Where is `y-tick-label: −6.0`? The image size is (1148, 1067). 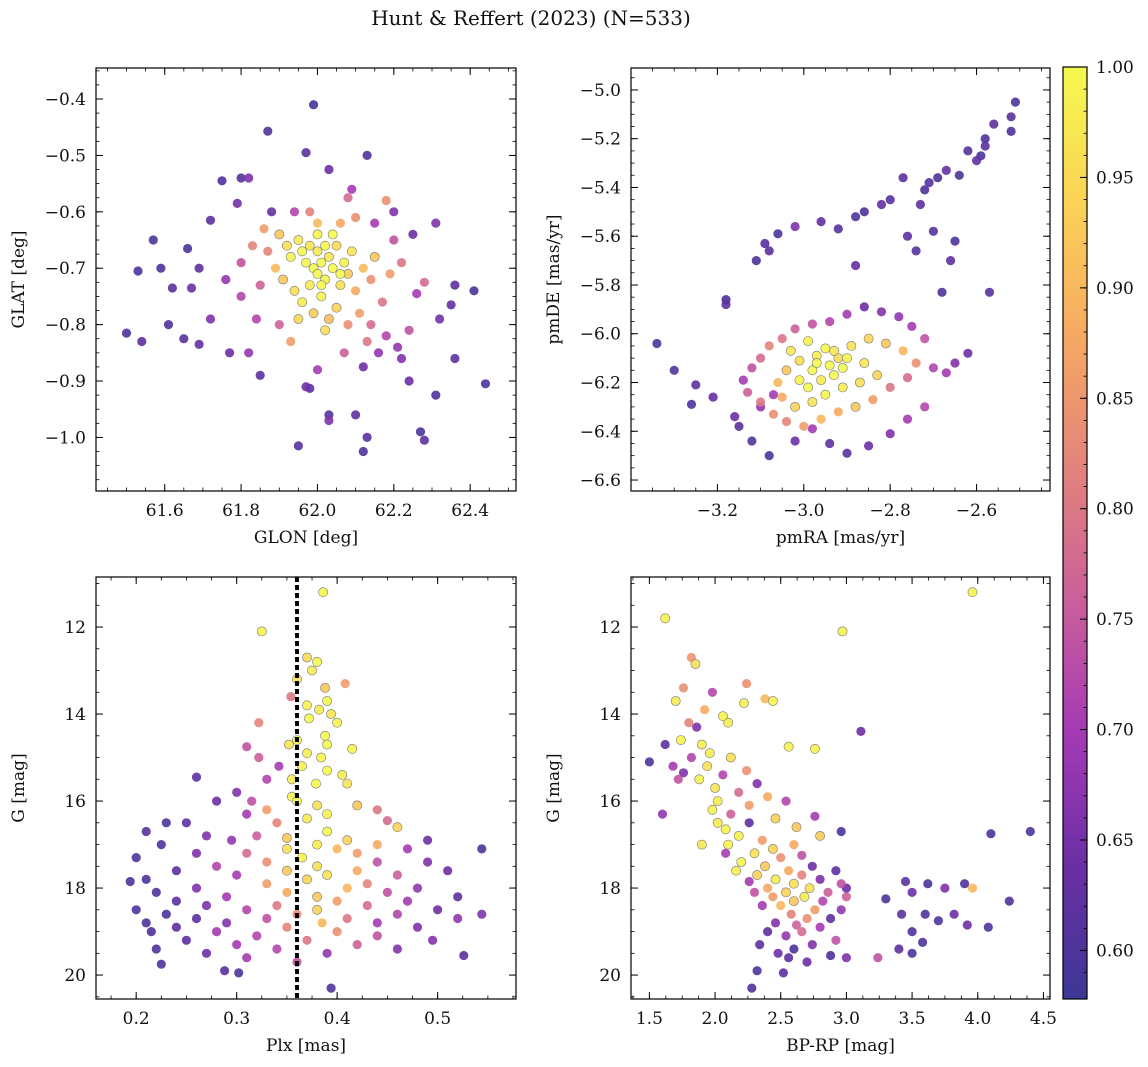 y-tick-label: −6.0 is located at coordinates (600, 335).